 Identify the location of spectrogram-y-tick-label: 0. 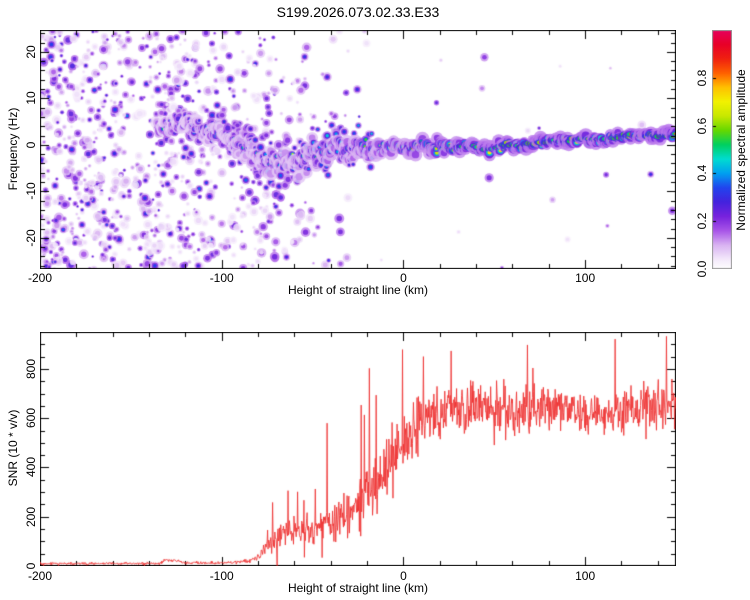
(31, 145).